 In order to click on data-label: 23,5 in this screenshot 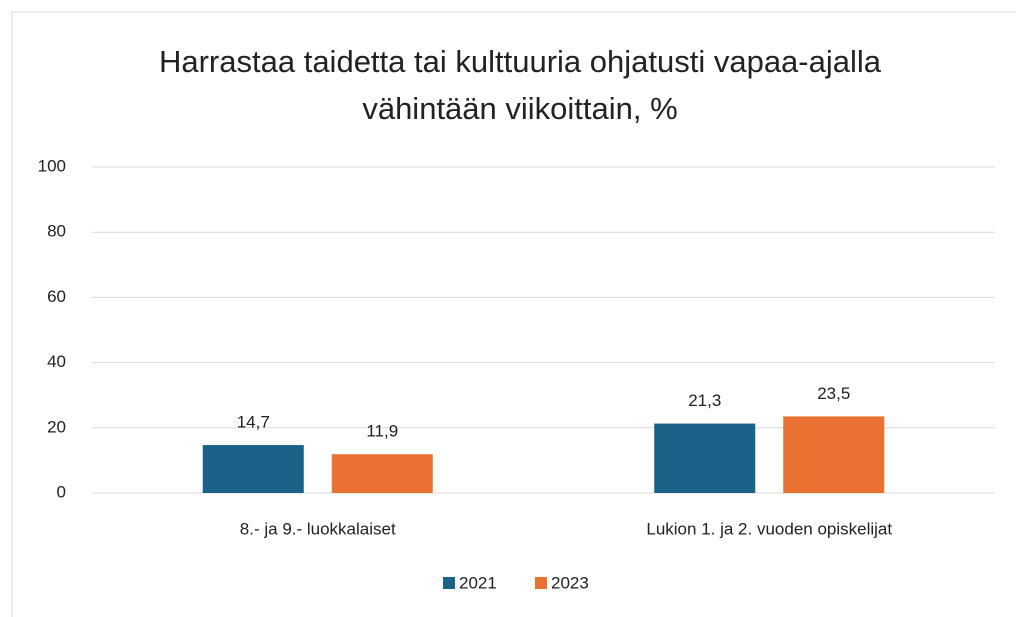, I will do `click(833, 393)`.